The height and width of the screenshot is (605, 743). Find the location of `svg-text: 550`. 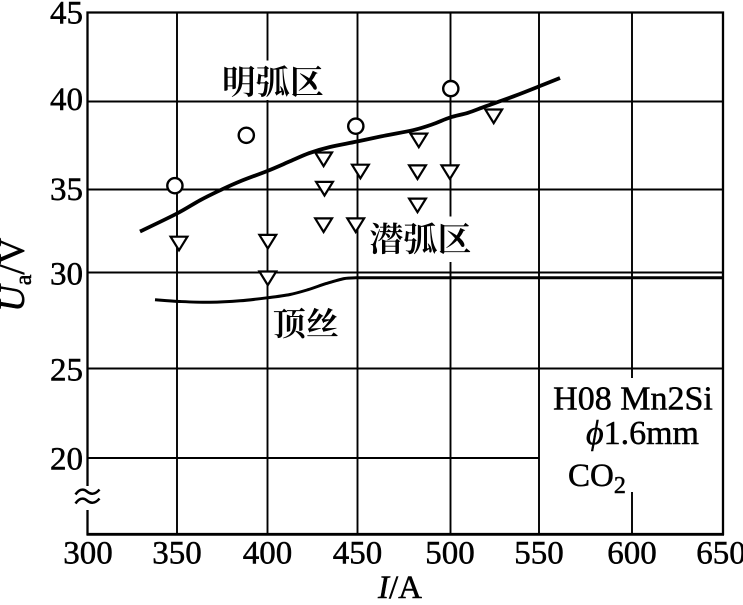

svg-text: 550 is located at coordinates (539, 554).